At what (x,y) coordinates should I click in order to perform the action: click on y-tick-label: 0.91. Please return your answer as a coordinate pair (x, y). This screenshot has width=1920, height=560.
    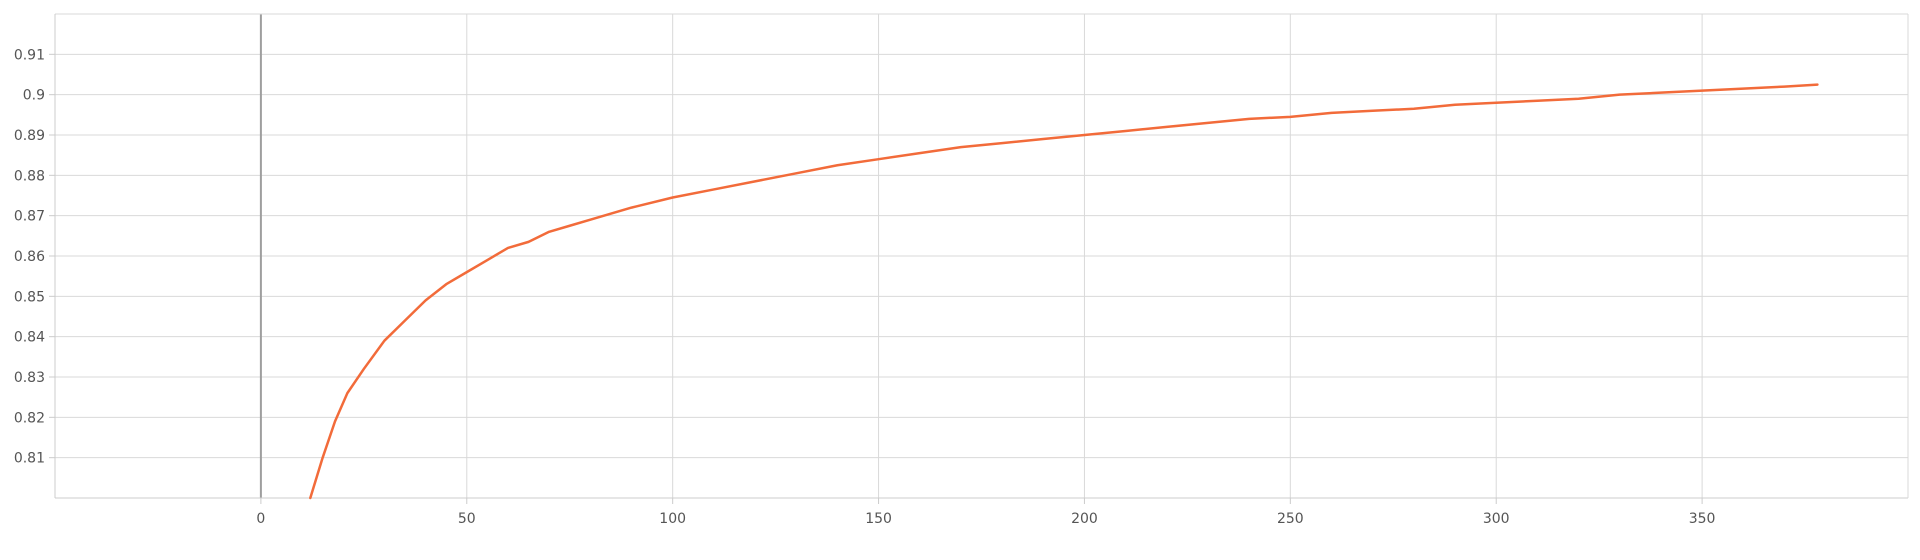
    Looking at the image, I should click on (29, 55).